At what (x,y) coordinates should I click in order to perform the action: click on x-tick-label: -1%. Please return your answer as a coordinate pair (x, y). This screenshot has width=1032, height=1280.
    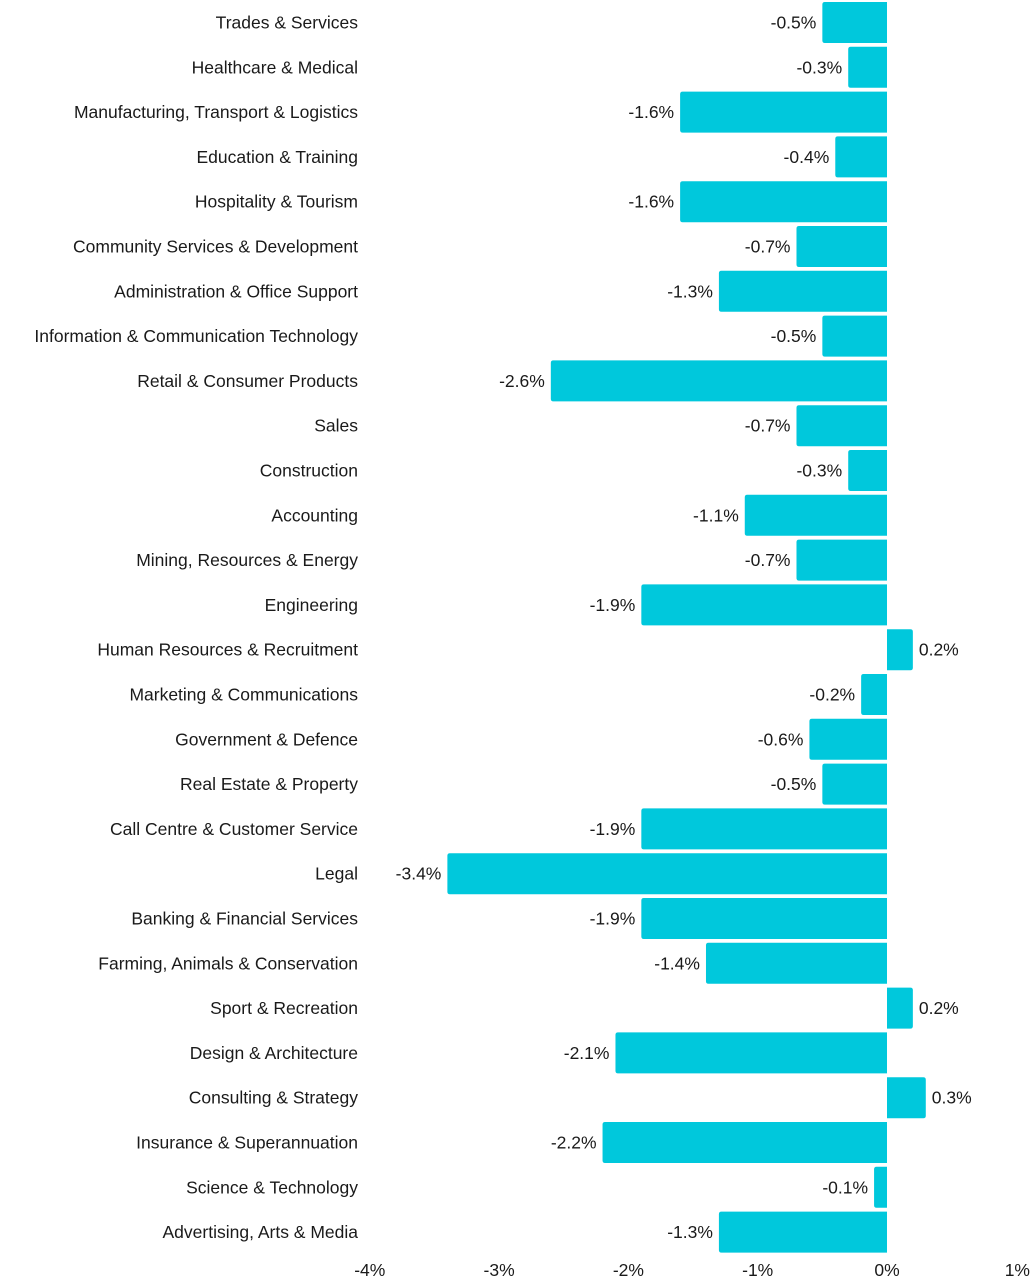
    Looking at the image, I should click on (757, 1270).